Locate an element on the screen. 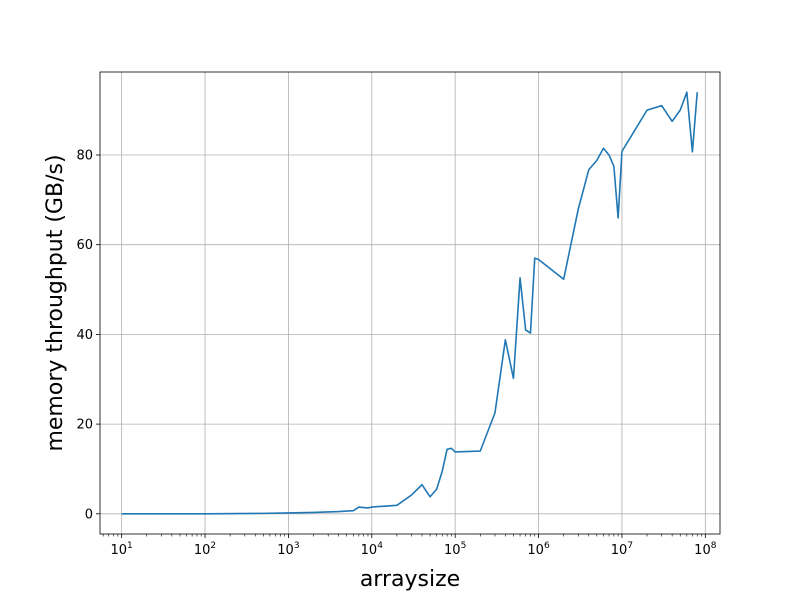 The height and width of the screenshot is (600, 800). x-tick-label: 10⁵ is located at coordinates (455, 549).